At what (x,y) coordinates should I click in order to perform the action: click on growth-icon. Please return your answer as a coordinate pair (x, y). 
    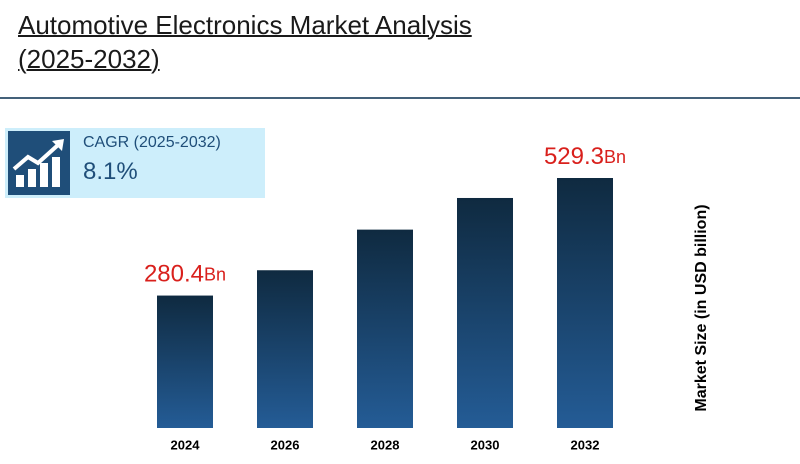
    Looking at the image, I should click on (39, 163).